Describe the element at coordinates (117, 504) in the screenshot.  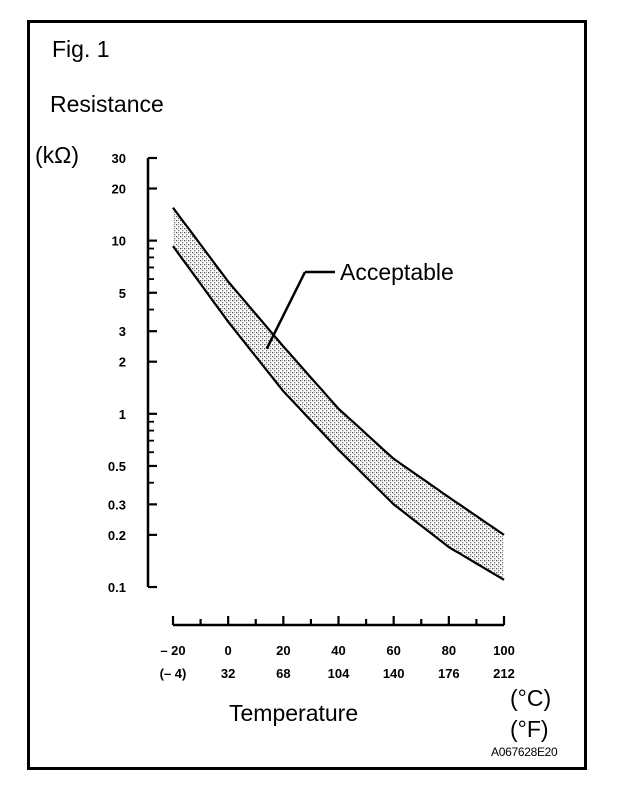
I see `y-tick-label: 0.3` at that location.